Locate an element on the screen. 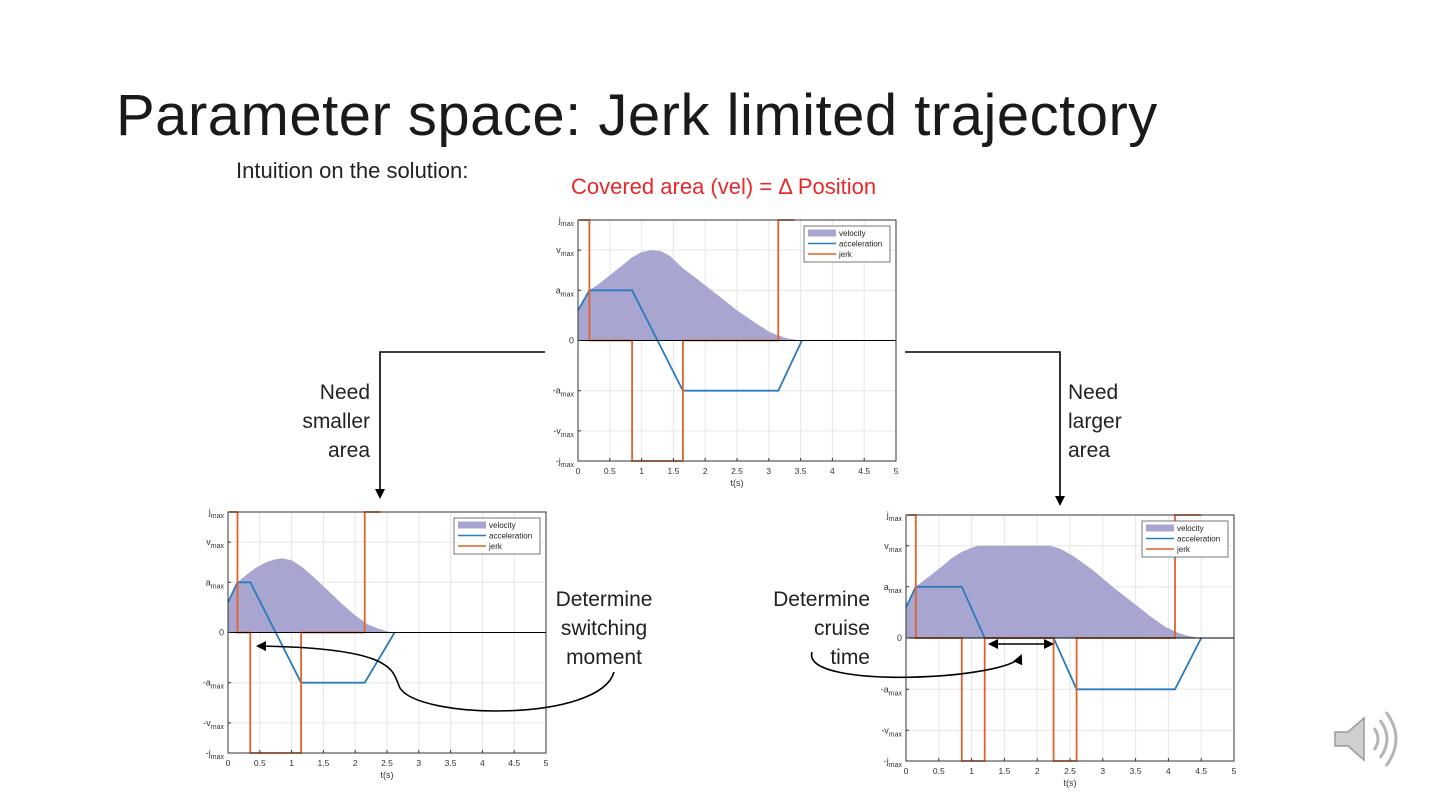 This screenshot has height=812, width=1444. slide-title: Parameter space: Jerk limited trajectory is located at coordinates (637, 115).